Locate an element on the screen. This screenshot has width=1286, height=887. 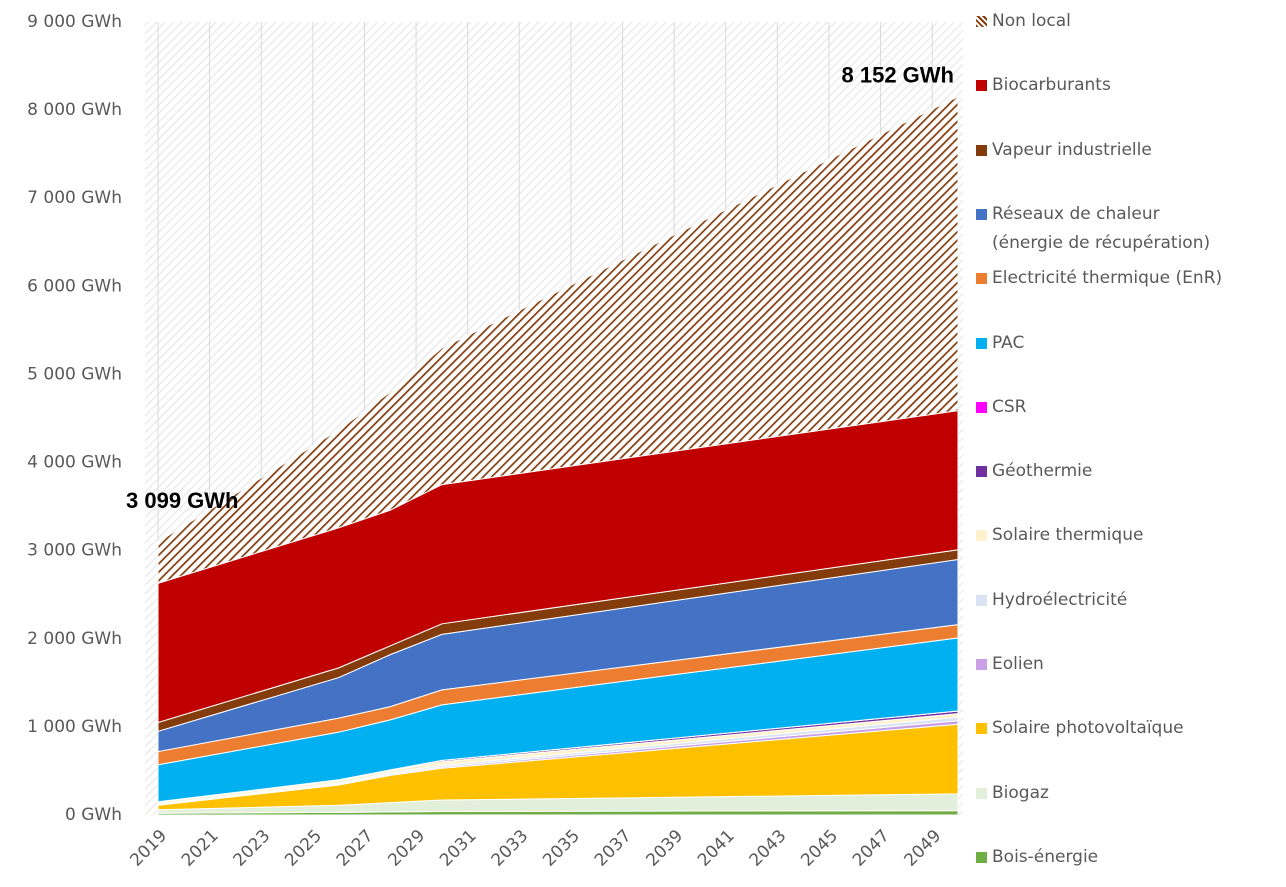
legend-item: Solaire thermique is located at coordinates (1057, 535).